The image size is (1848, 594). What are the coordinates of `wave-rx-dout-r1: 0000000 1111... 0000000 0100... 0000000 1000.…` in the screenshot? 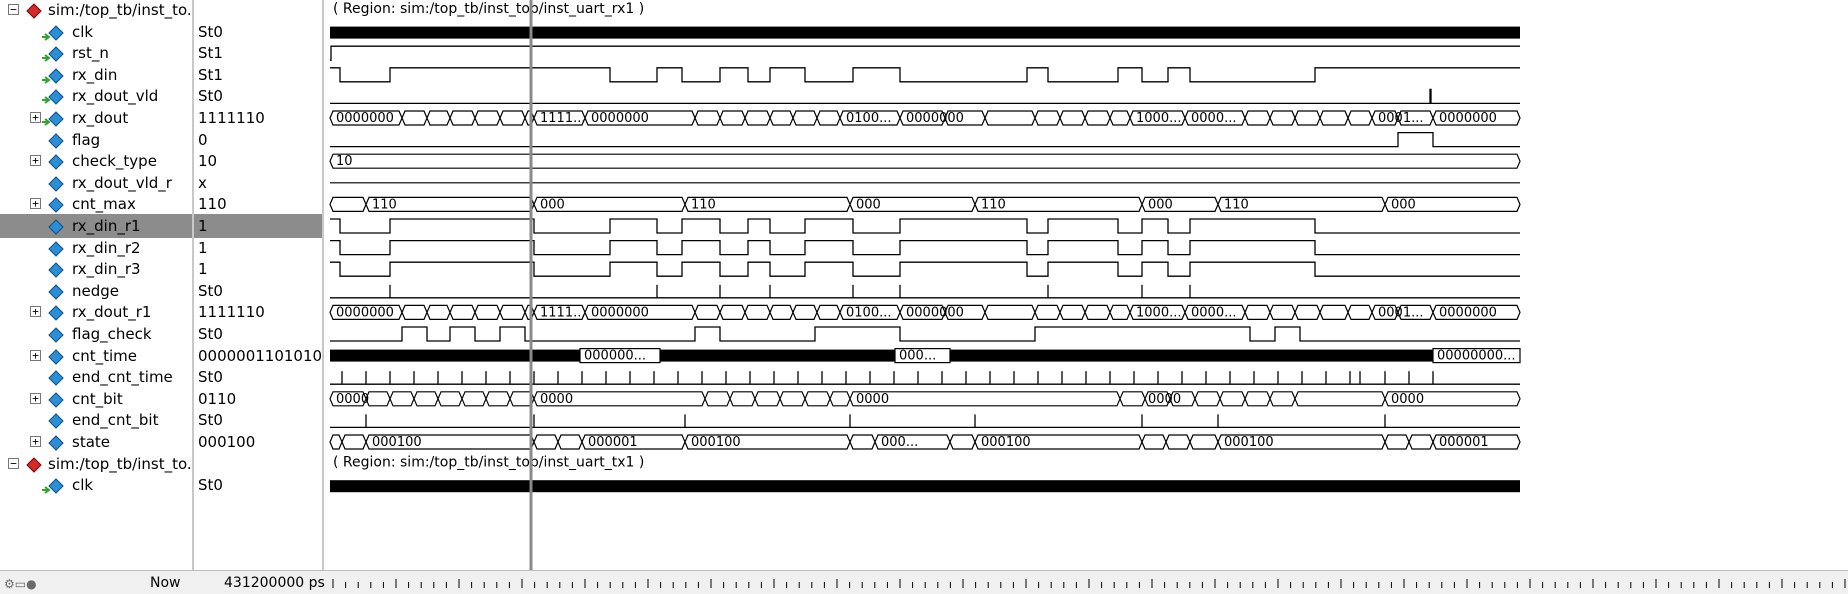 It's located at (925, 312).